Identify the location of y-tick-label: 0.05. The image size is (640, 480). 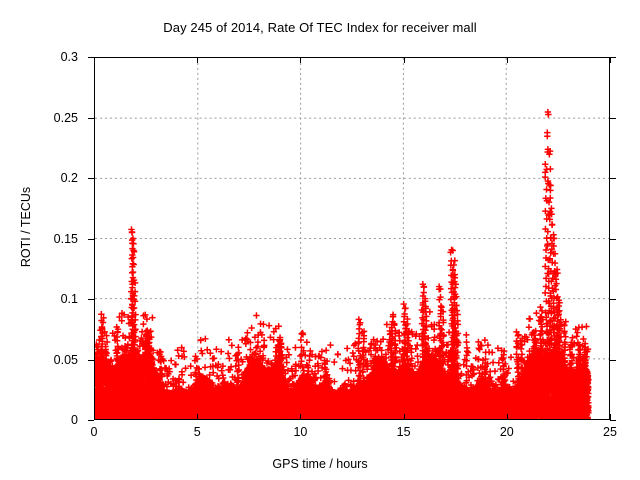
(43, 360).